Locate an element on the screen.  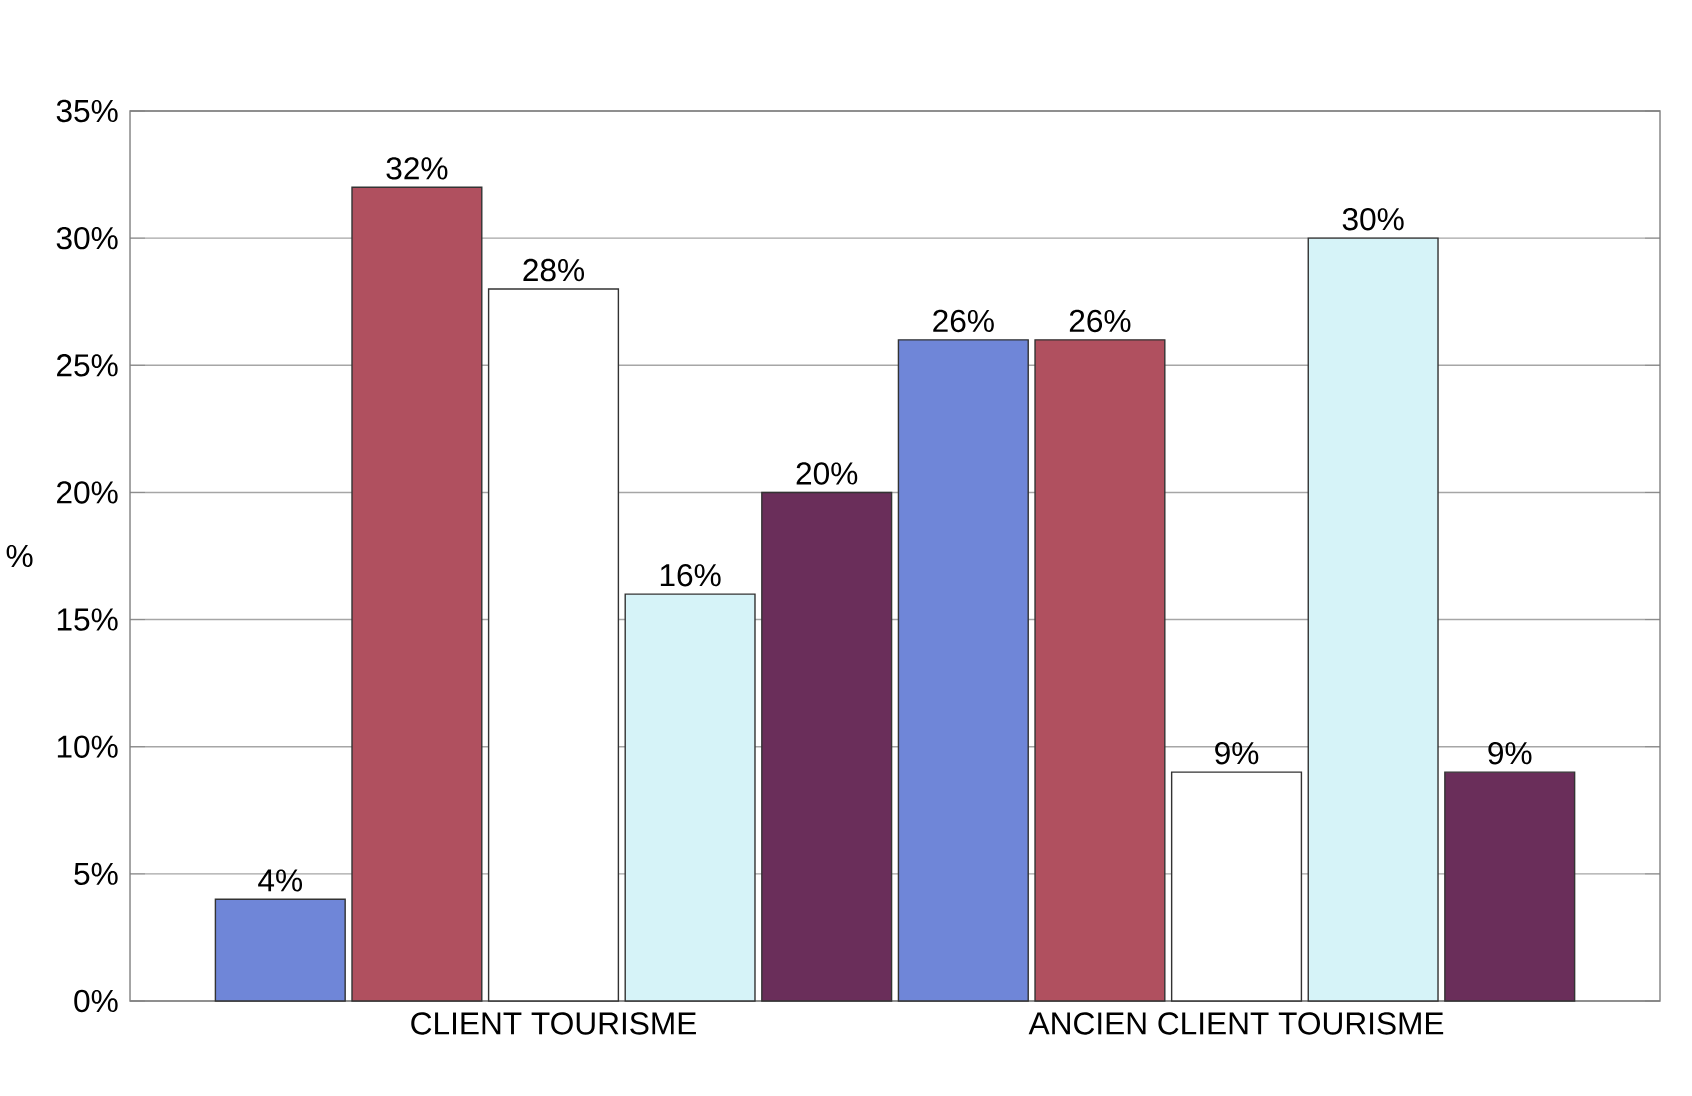
x-tick-label: CLIENT TOURISME is located at coordinates (553, 1023).